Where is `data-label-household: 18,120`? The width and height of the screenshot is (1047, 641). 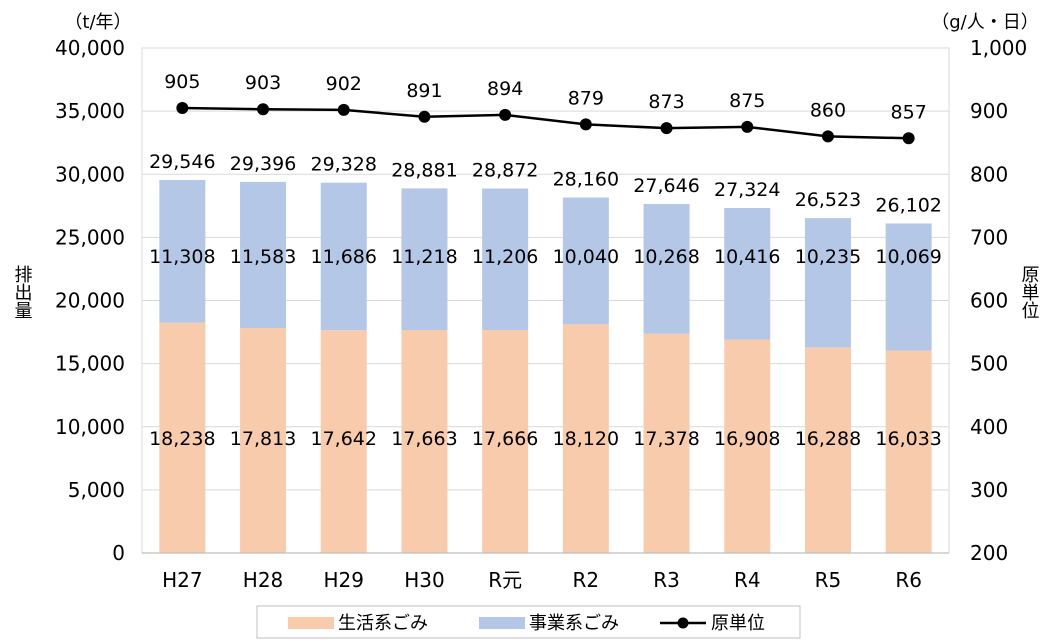
data-label-household: 18,120 is located at coordinates (586, 439).